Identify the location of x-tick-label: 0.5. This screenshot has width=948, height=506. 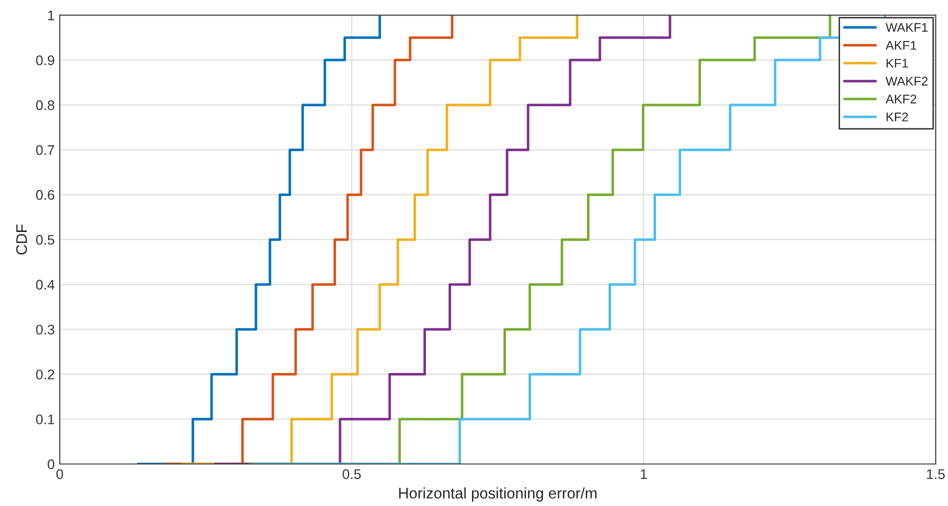
(351, 474).